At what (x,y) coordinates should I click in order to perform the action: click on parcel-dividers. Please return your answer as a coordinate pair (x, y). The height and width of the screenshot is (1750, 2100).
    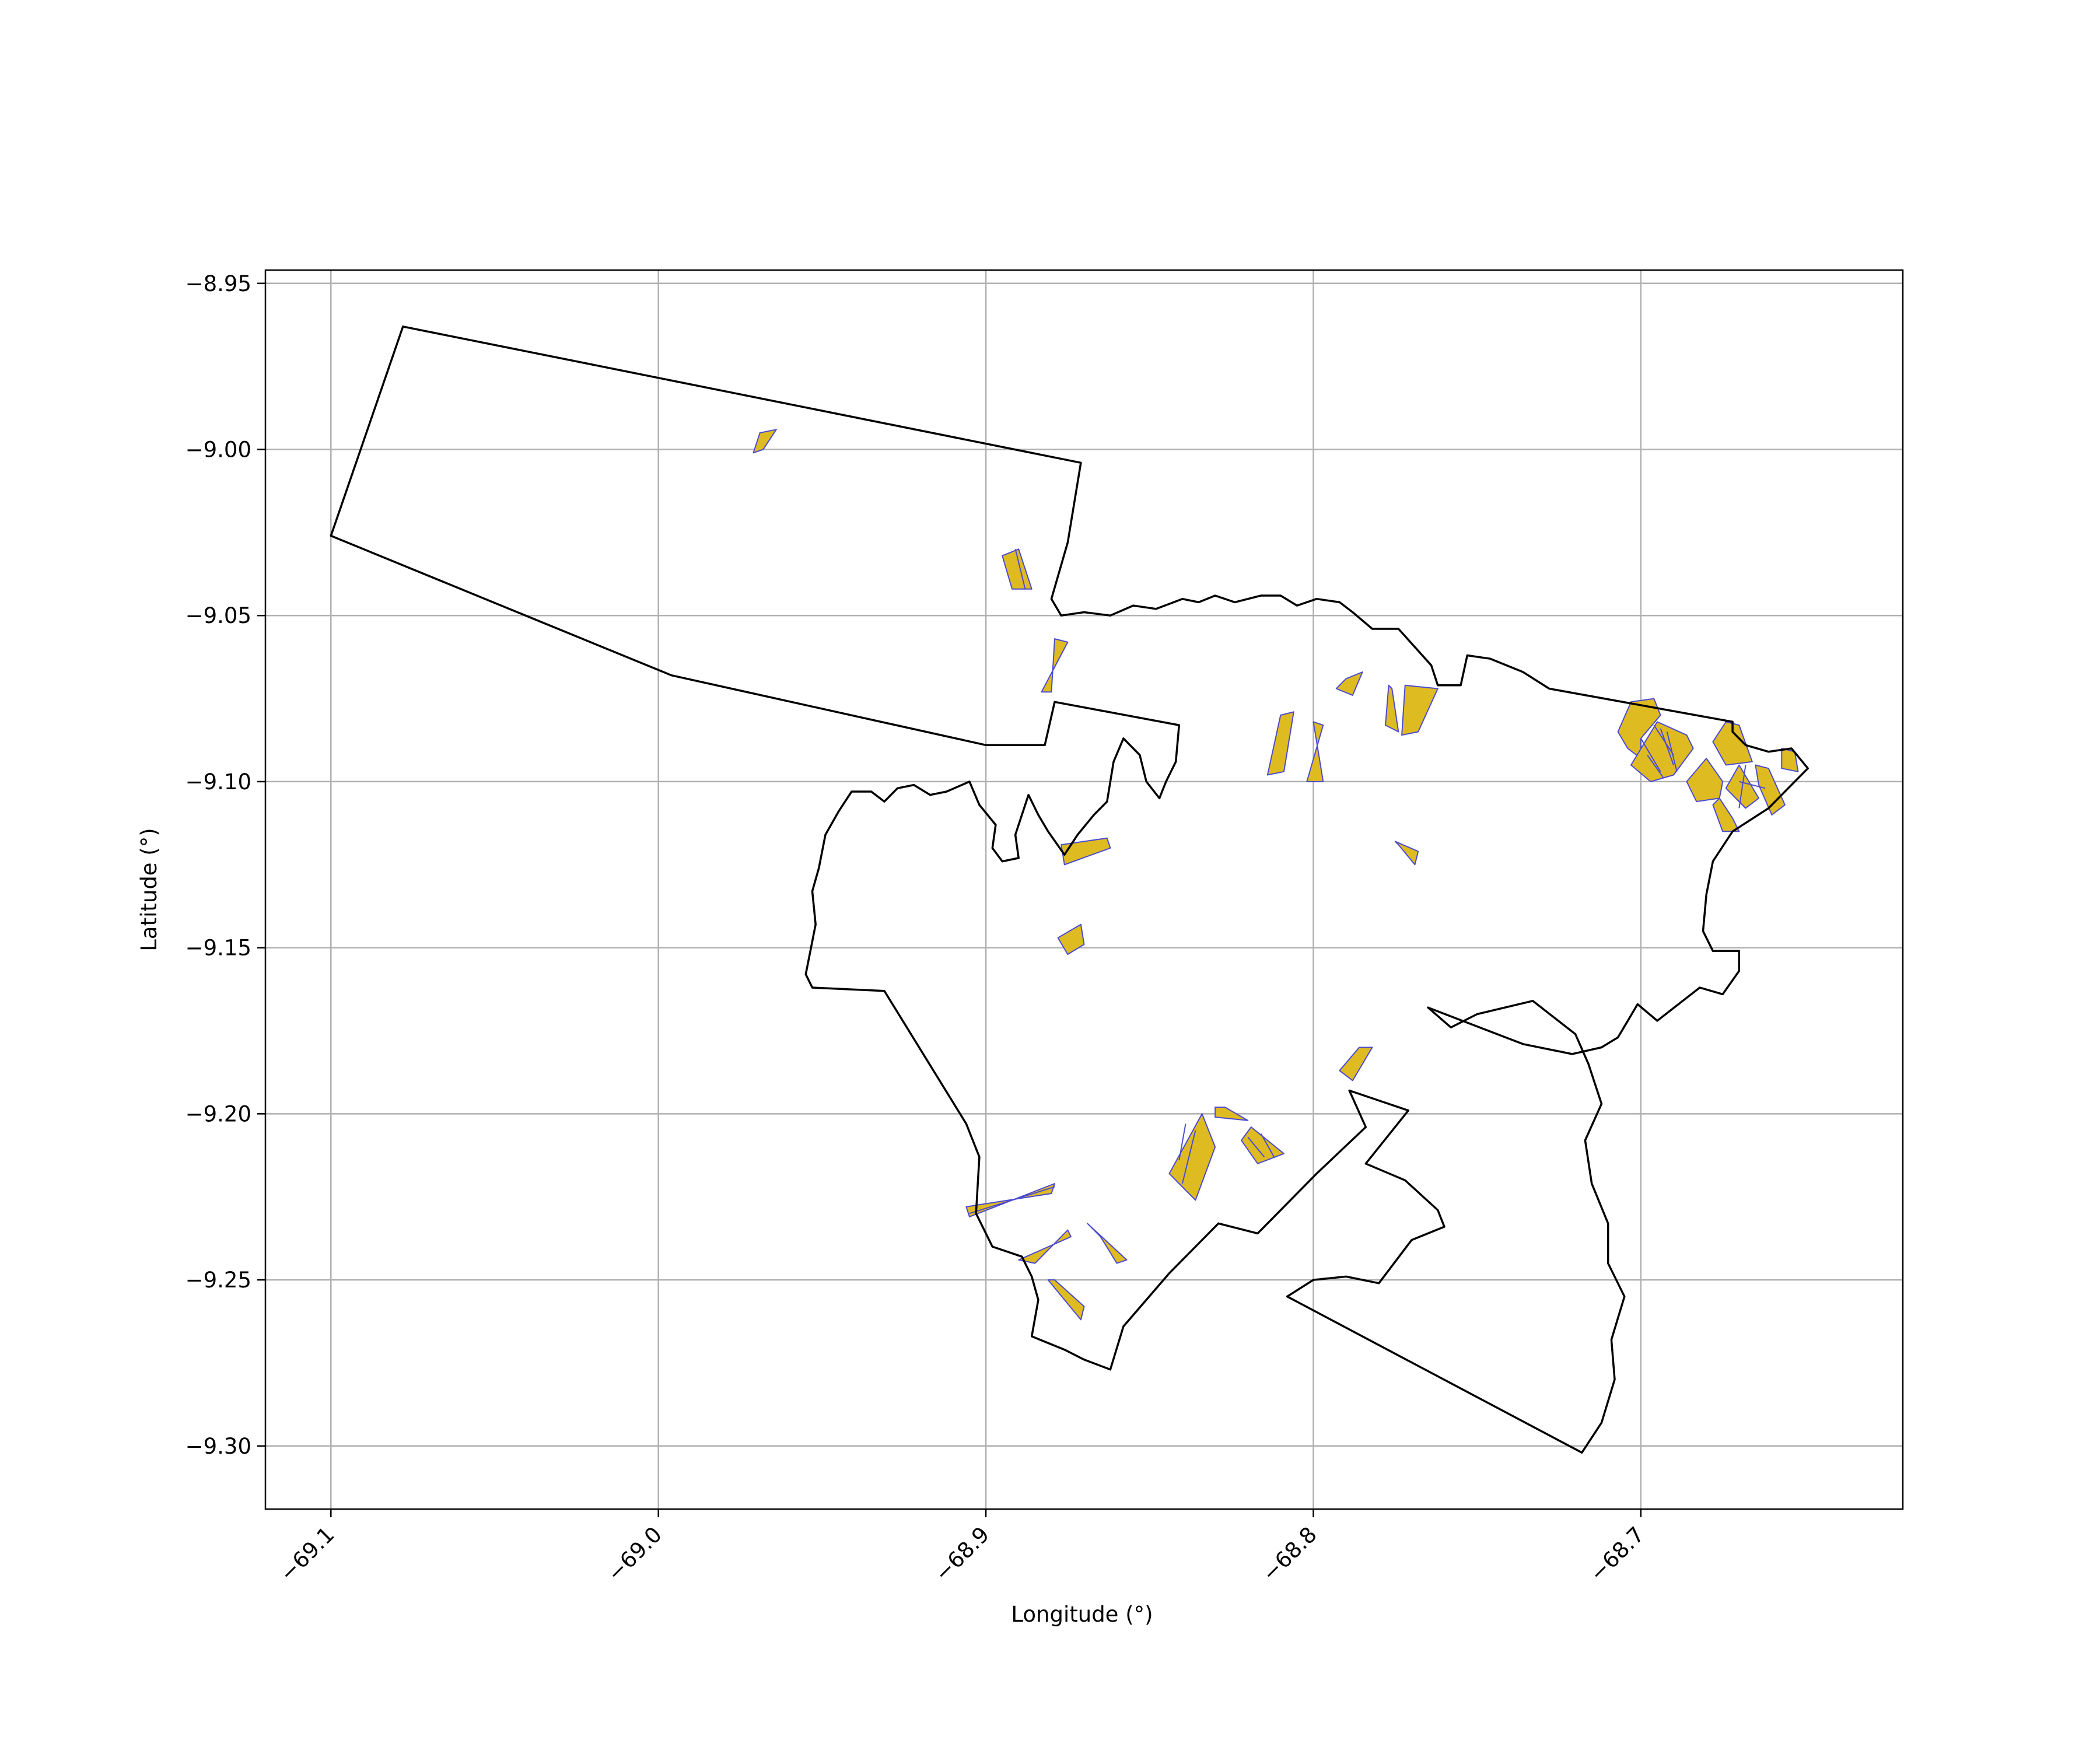
    Looking at the image, I should click on (1367, 881).